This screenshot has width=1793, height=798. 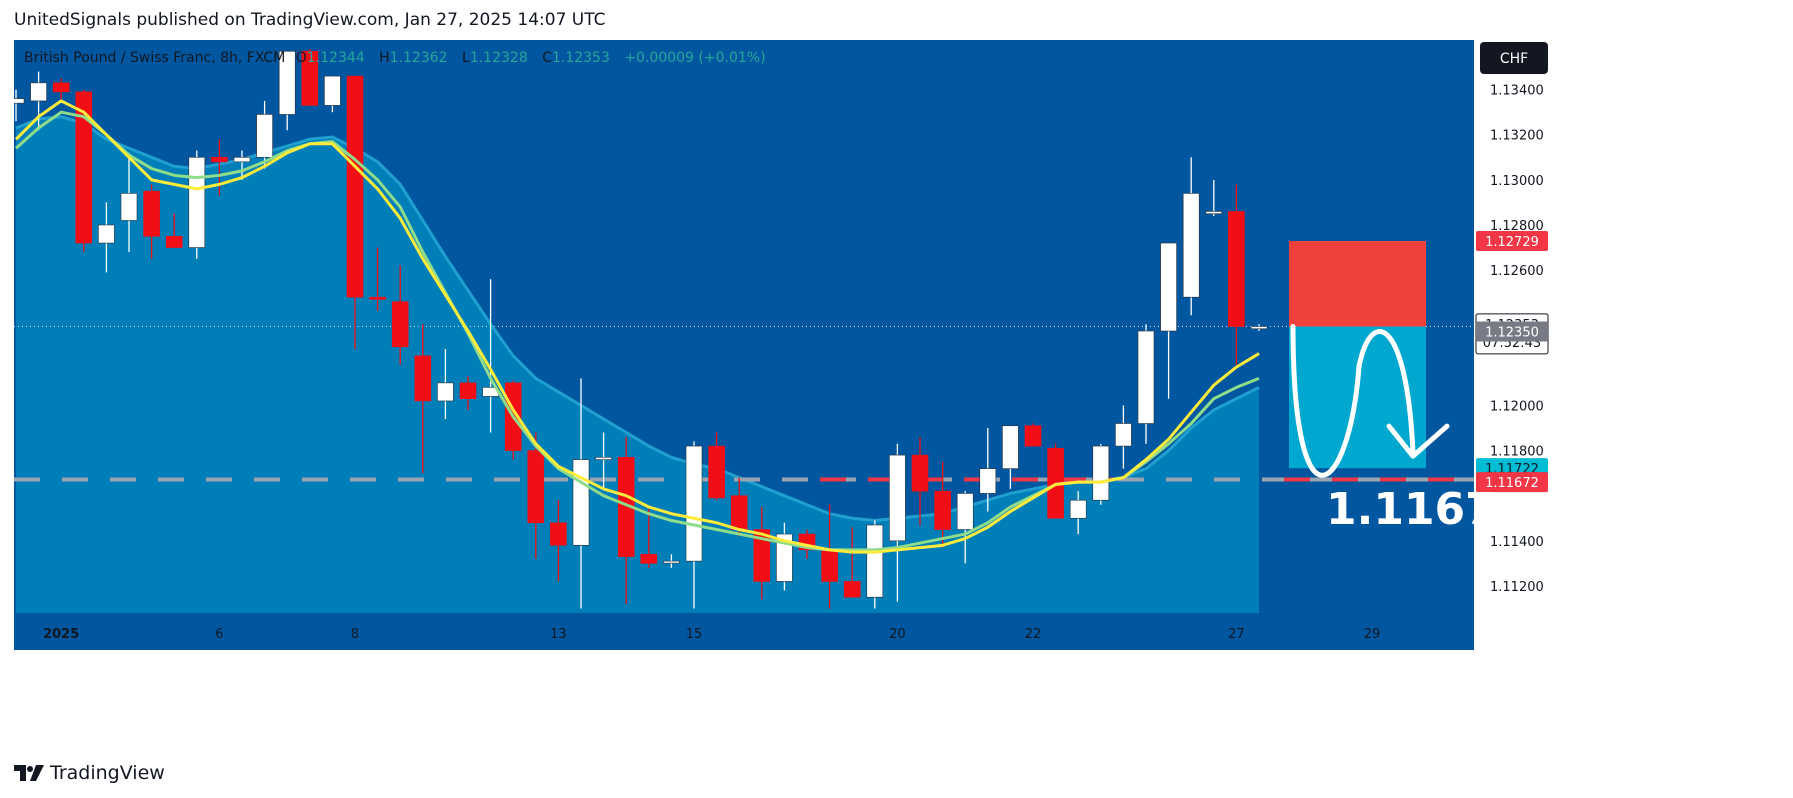 What do you see at coordinates (1517, 587) in the screenshot?
I see `price-axis-tick-label: 1.11200` at bounding box center [1517, 587].